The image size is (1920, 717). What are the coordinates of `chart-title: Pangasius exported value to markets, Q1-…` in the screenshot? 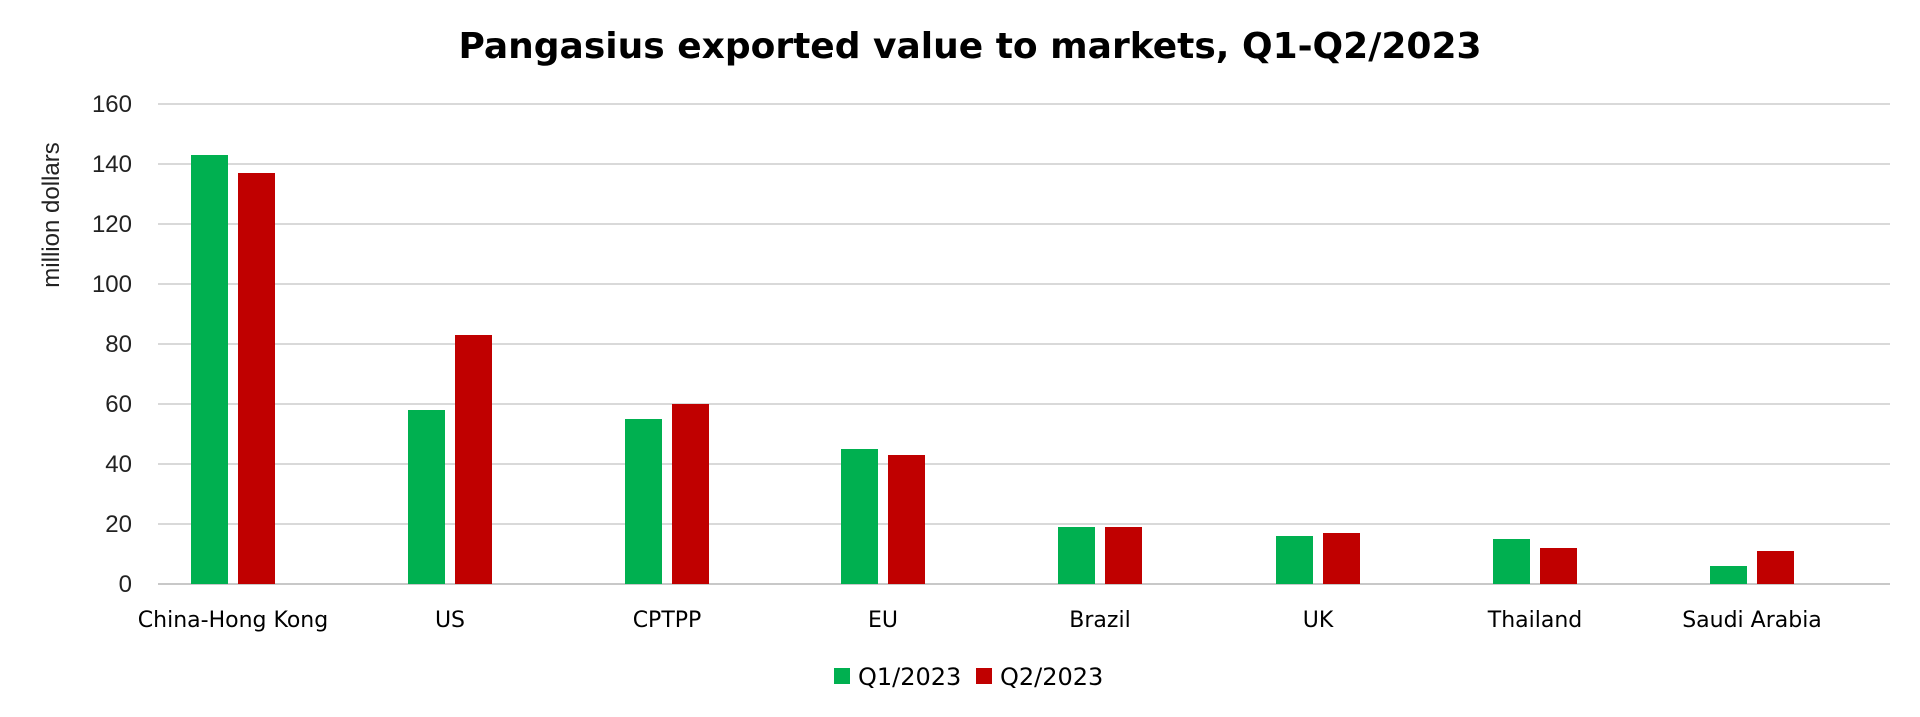 It's located at (969, 46).